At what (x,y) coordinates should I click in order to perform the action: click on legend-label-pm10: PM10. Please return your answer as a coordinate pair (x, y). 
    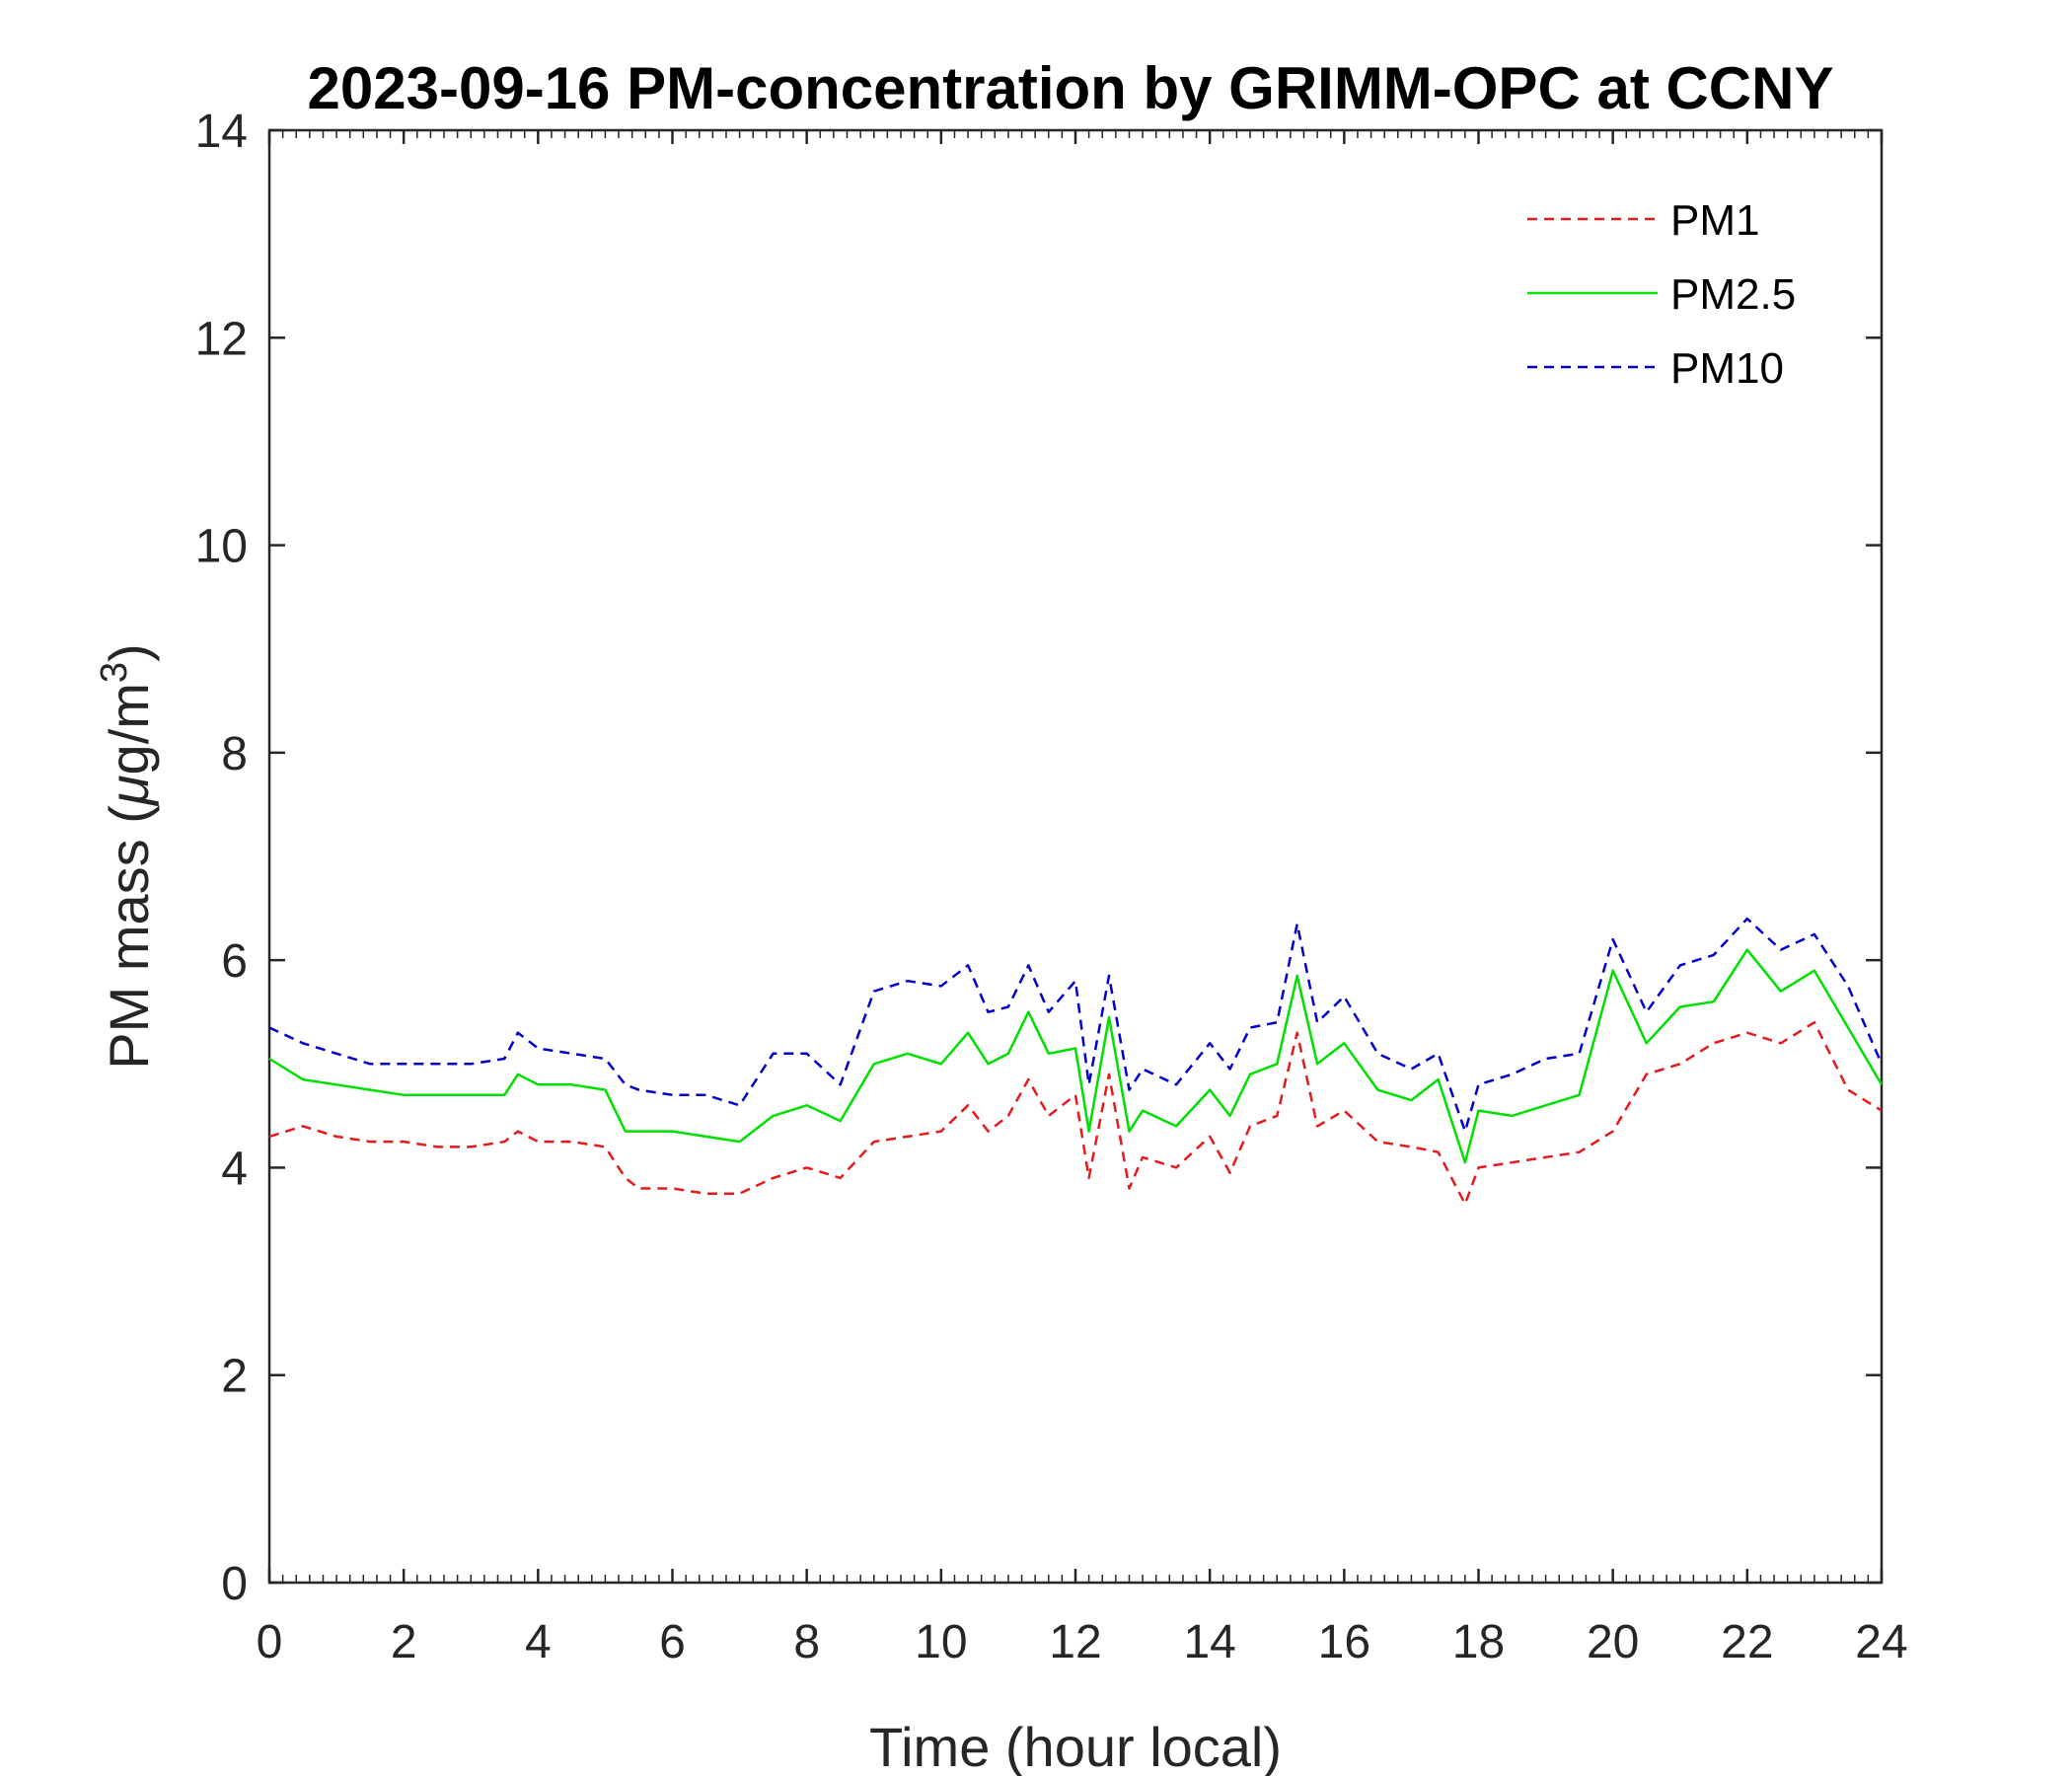
    Looking at the image, I should click on (1727, 368).